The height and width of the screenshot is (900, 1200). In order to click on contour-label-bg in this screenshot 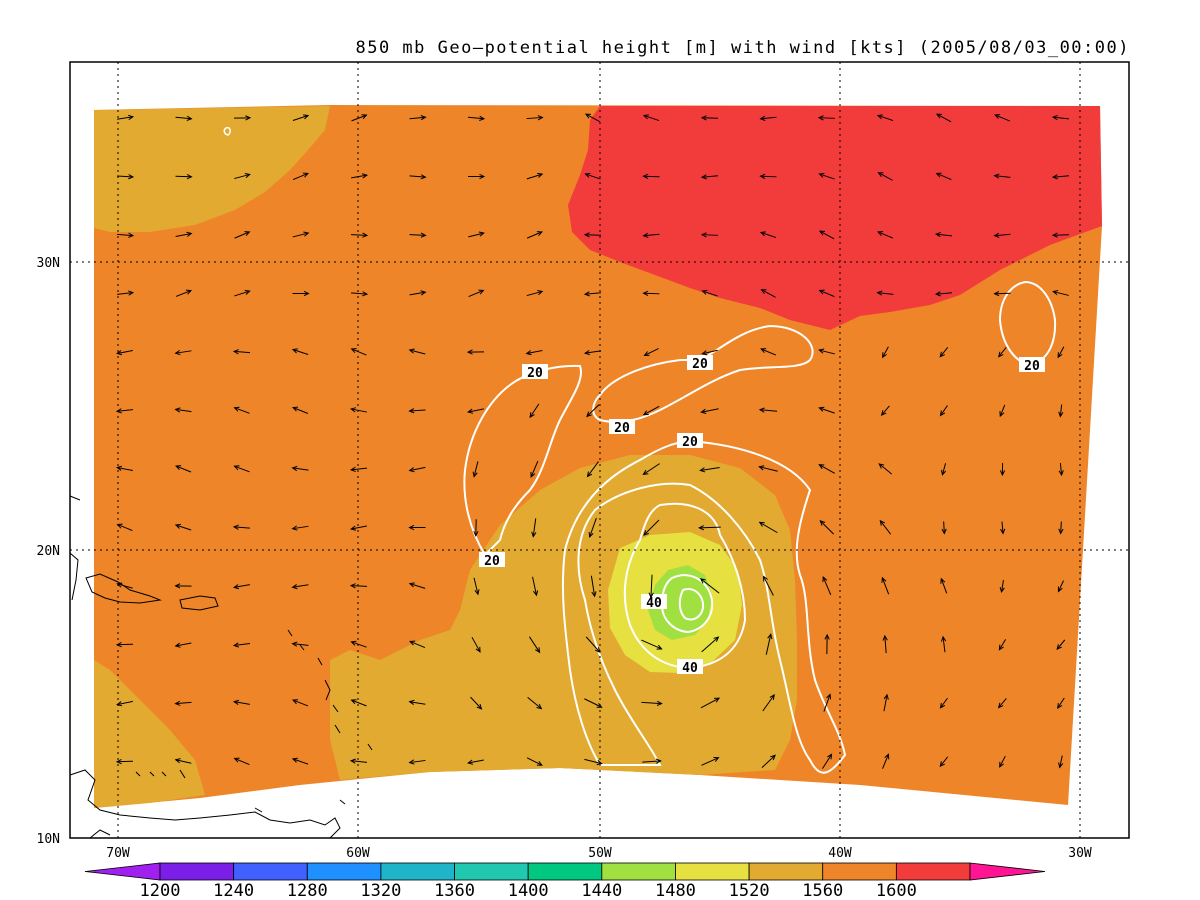, I will do `click(690, 440)`.